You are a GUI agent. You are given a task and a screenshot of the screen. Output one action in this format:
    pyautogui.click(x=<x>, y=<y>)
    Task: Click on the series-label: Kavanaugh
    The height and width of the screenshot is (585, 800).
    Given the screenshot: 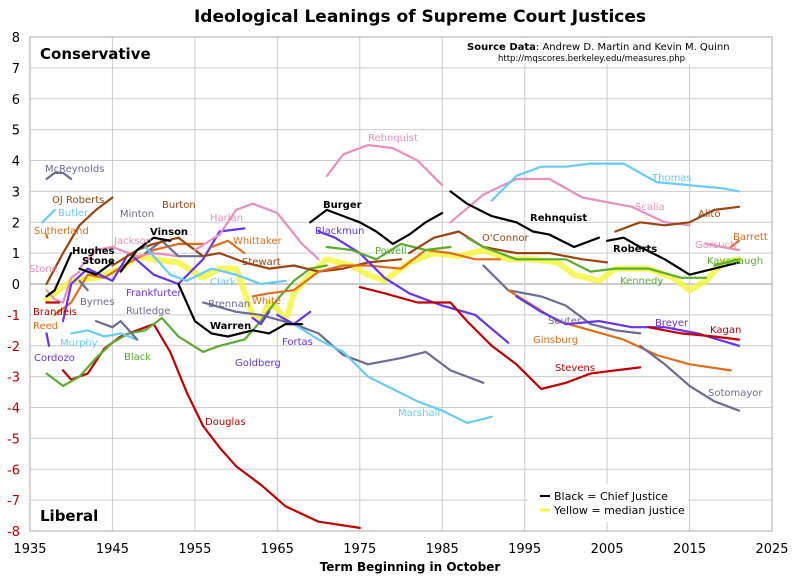 What is the action you would take?
    pyautogui.click(x=735, y=261)
    